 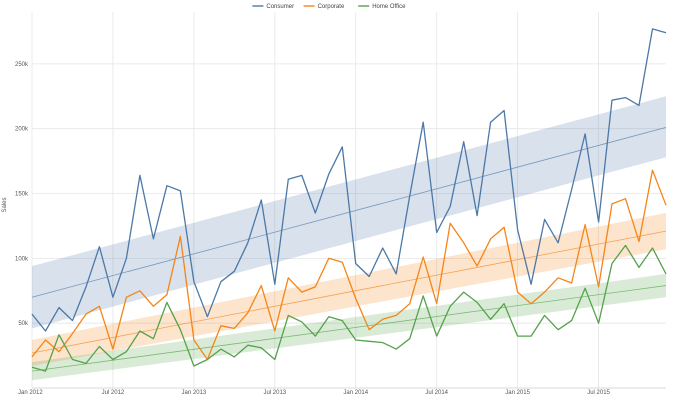 I want to click on x-tick-label: Jan 2015, so click(x=517, y=393).